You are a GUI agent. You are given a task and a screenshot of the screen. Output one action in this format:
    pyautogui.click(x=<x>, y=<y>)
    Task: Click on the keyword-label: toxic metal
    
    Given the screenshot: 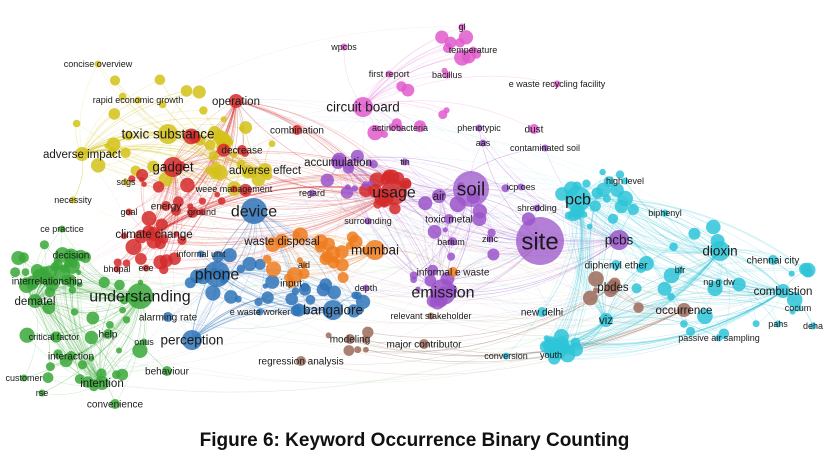 What is the action you would take?
    pyautogui.click(x=449, y=220)
    